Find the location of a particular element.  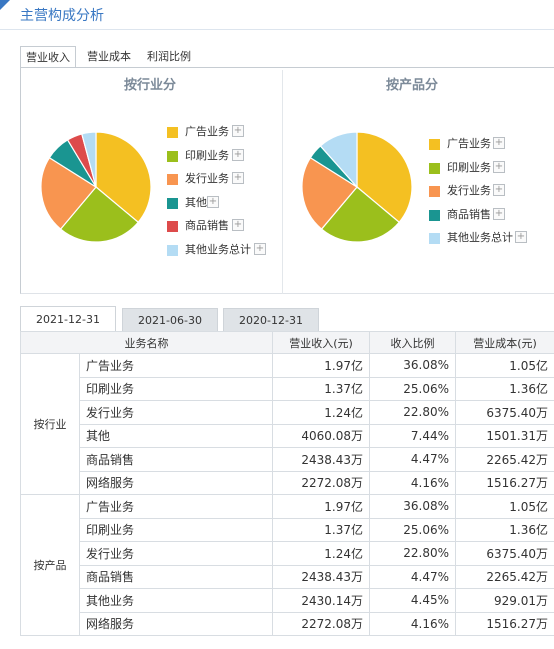

revenue-cell: 1.24亿 is located at coordinates (321, 412).